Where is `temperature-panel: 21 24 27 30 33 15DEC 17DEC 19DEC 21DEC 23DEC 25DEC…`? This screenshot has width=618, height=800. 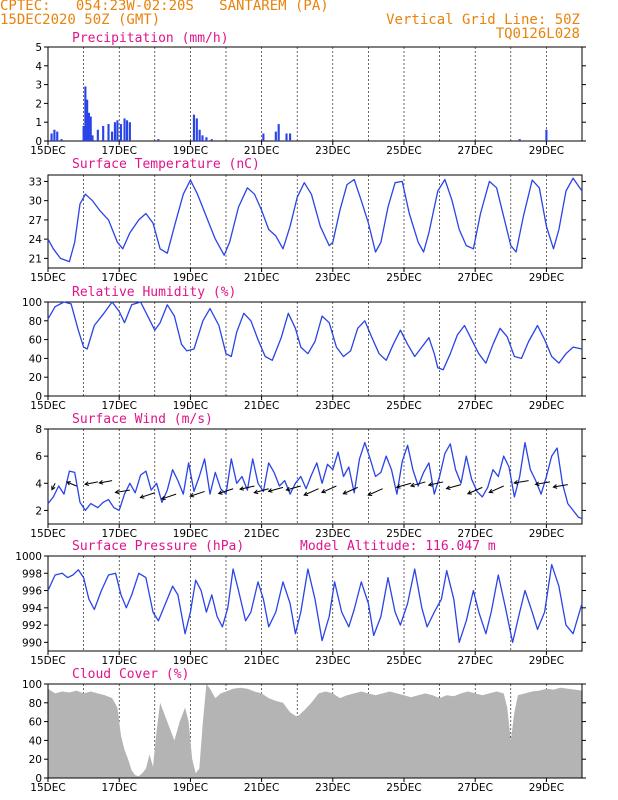
temperature-panel: 21 24 27 30 33 15DEC 17DEC 19DEC 21DEC 23DEC 25DEC… is located at coordinates (307, 220).